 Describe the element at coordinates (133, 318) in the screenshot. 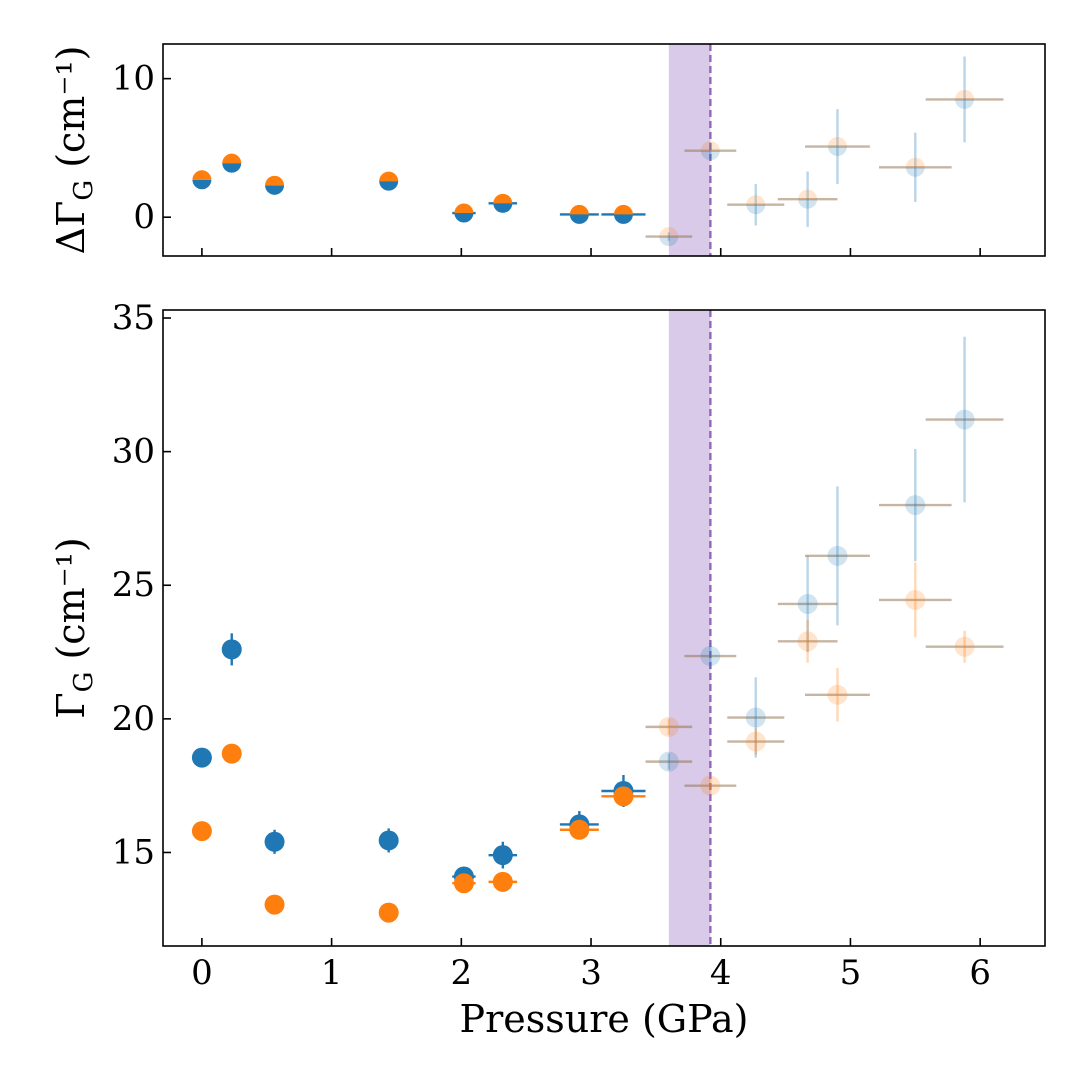

I see `y-tick-label: 35` at that location.